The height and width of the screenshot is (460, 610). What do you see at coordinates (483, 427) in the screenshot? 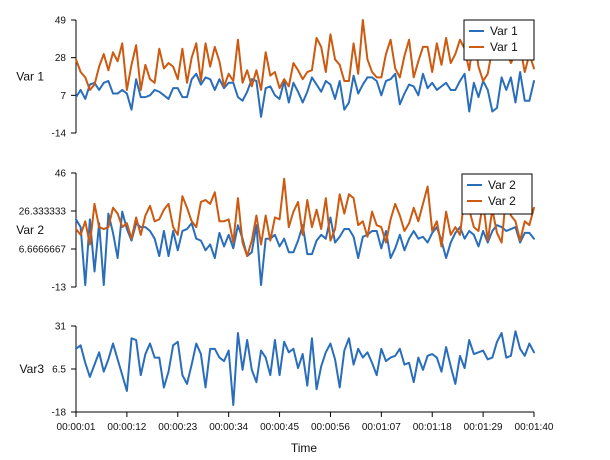
I see `x-tick-label: 00:01:29` at bounding box center [483, 427].